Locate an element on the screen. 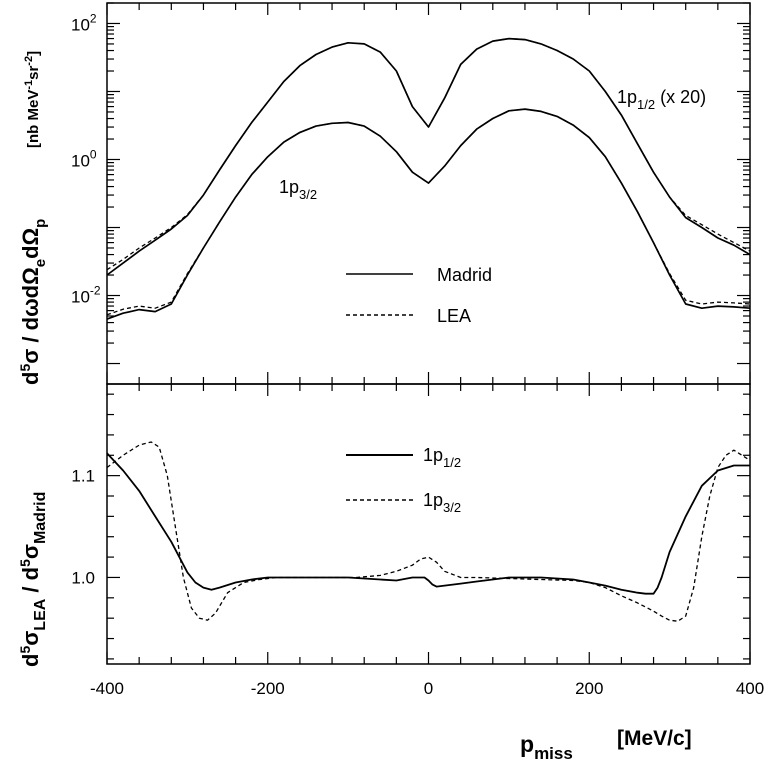 The height and width of the screenshot is (767, 771). top-y-title-rest: σ / dωdΩ is located at coordinates (30, 315).